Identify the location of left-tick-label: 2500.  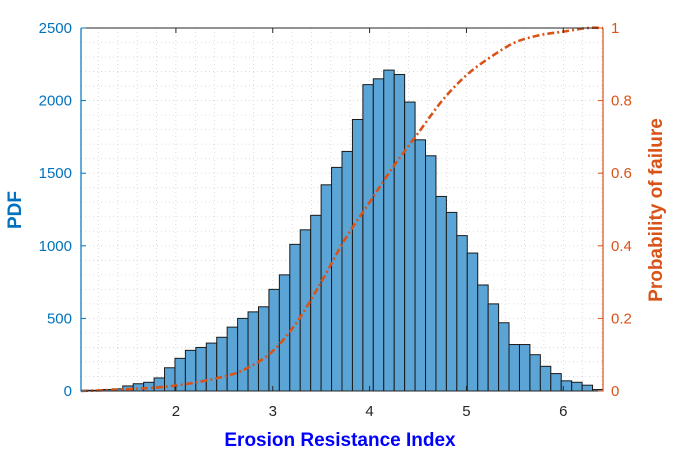
(55, 28).